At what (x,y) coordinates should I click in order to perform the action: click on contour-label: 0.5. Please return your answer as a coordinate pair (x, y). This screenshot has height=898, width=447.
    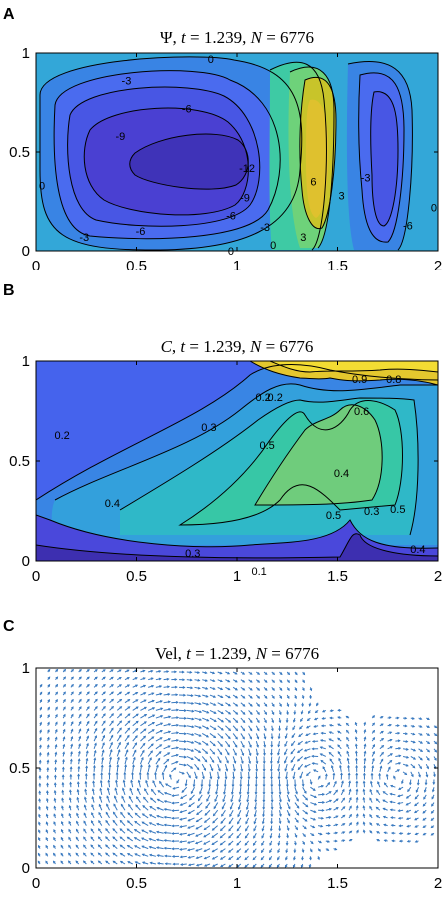
    Looking at the image, I should click on (267, 446).